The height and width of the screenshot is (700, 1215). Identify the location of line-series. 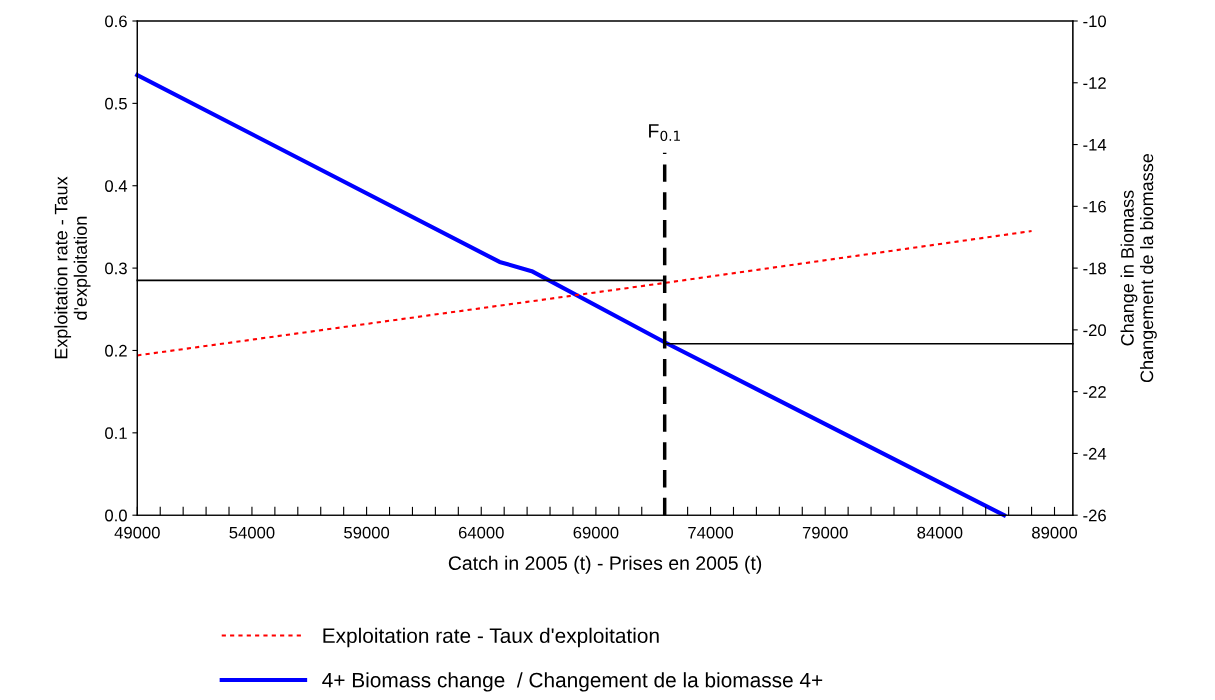
(584, 293).